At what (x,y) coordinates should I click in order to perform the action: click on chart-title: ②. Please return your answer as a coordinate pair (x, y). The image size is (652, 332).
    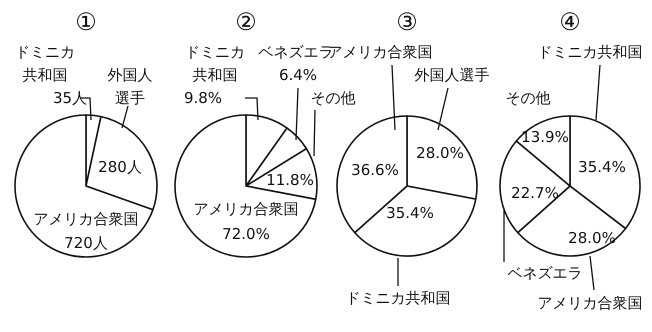
    Looking at the image, I should click on (246, 22).